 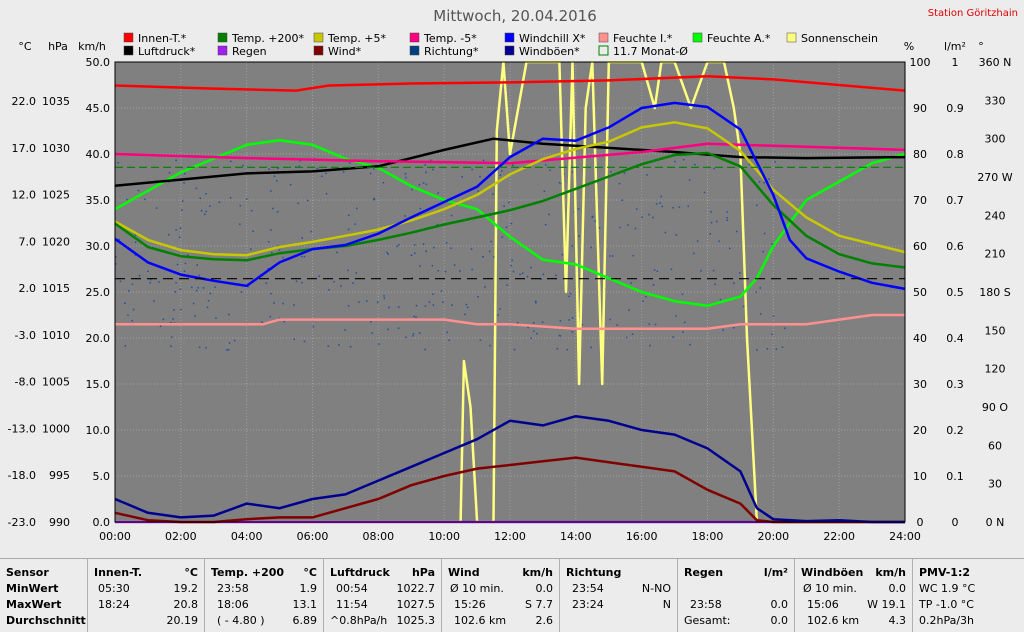 I want to click on axis-tick-label: 60, so click(x=995, y=445).